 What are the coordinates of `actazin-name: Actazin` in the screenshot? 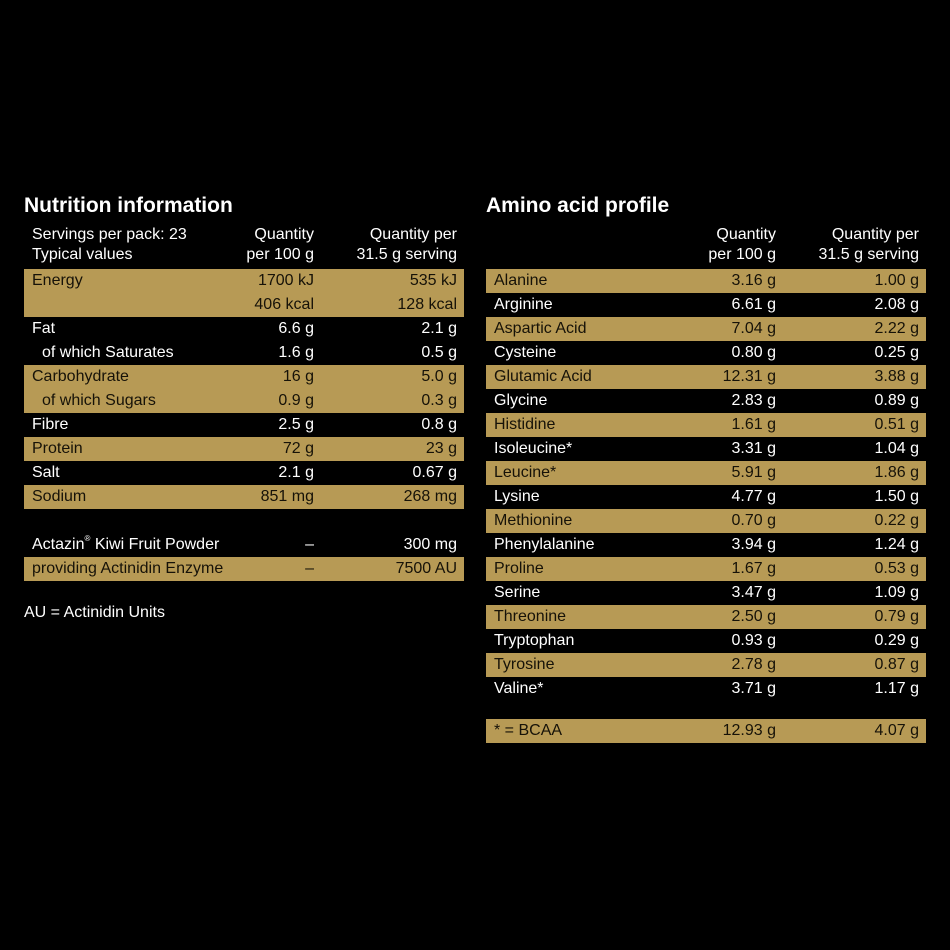 It's located at (58, 544).